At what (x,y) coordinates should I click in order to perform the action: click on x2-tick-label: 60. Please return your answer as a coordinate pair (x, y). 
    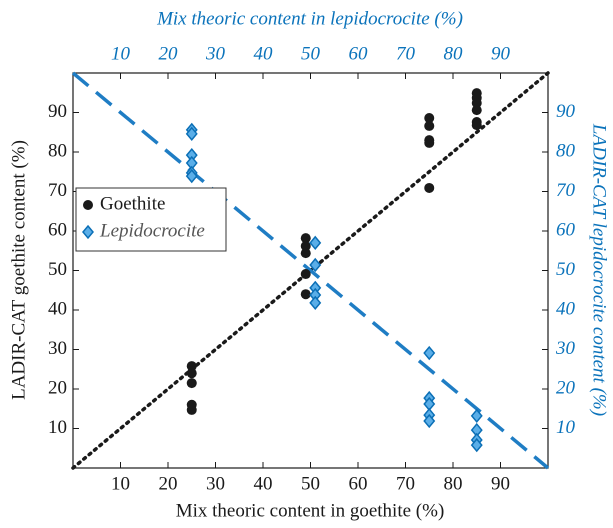
    Looking at the image, I should click on (359, 53).